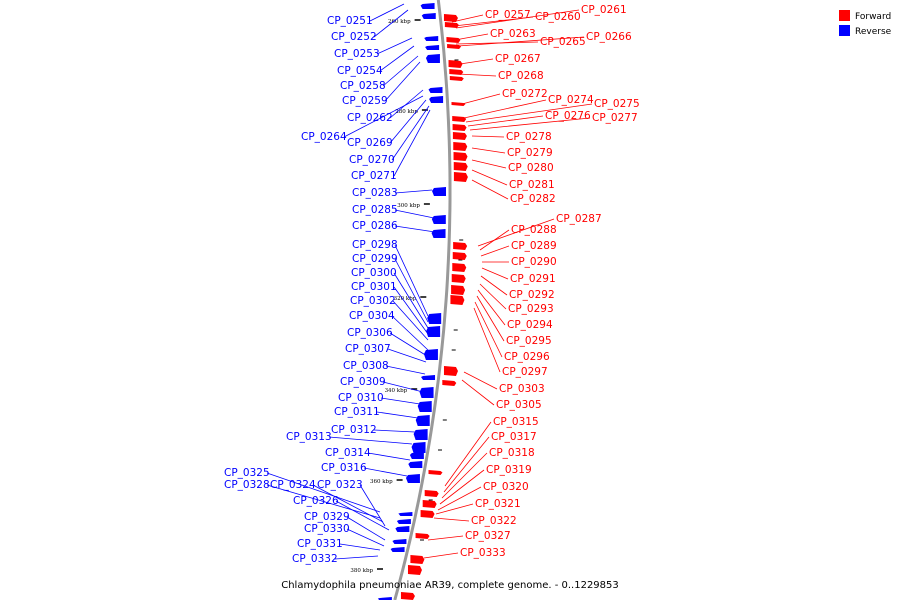  Describe the element at coordinates (512, 453) in the screenshot. I see `forward-gene-label: CP_0318` at that location.